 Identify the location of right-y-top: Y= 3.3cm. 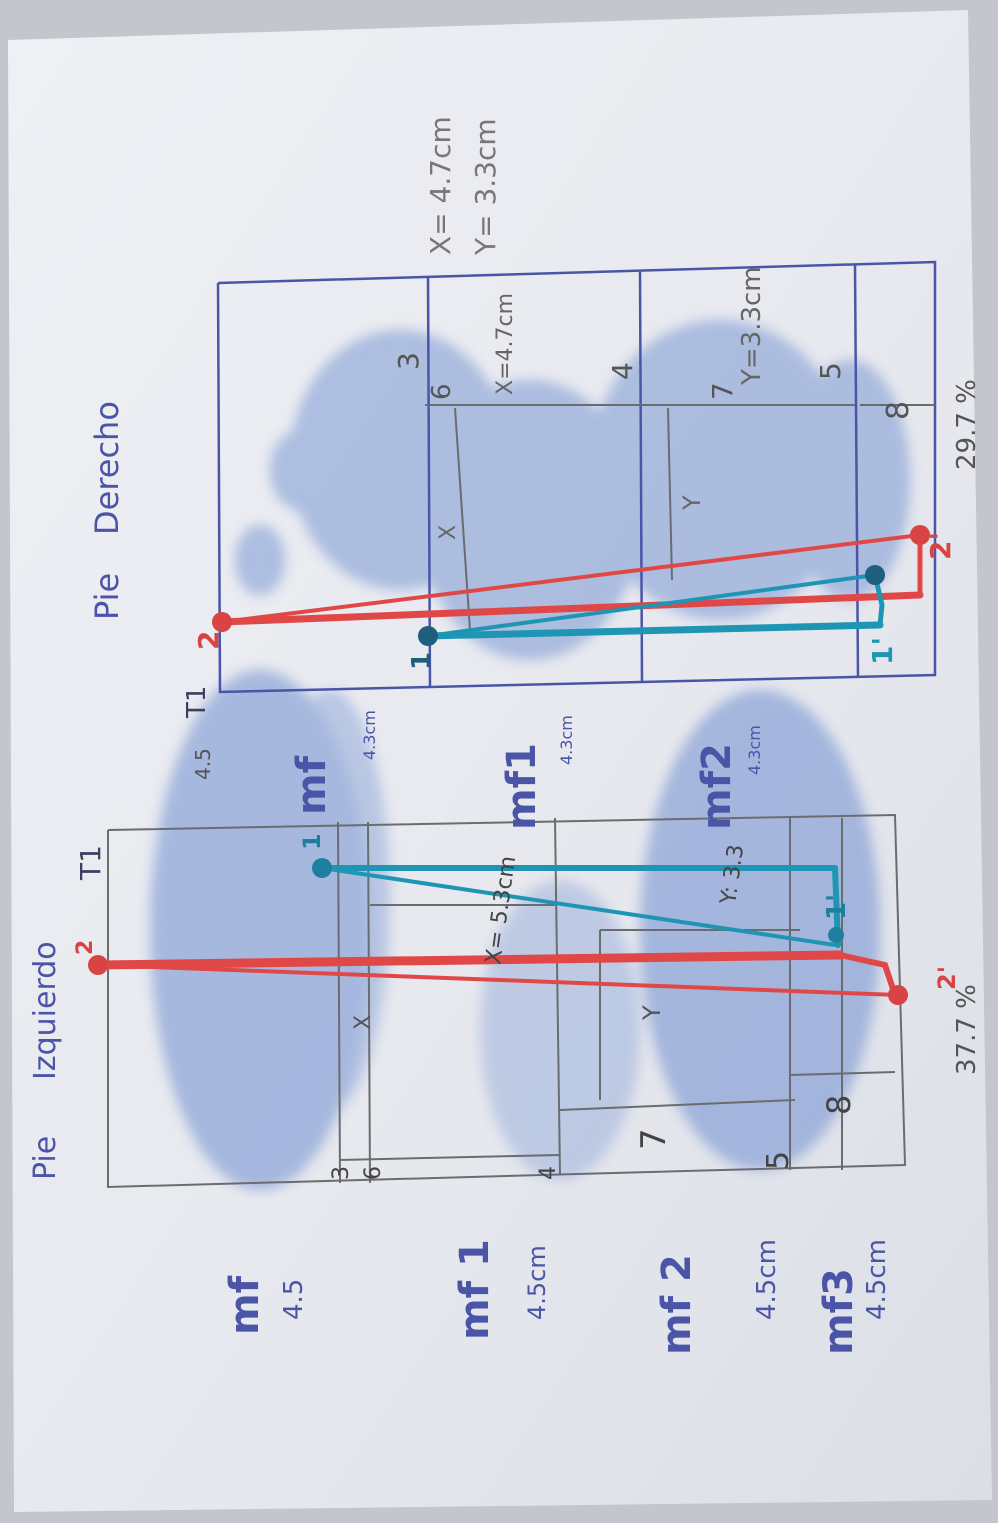
(485, 187).